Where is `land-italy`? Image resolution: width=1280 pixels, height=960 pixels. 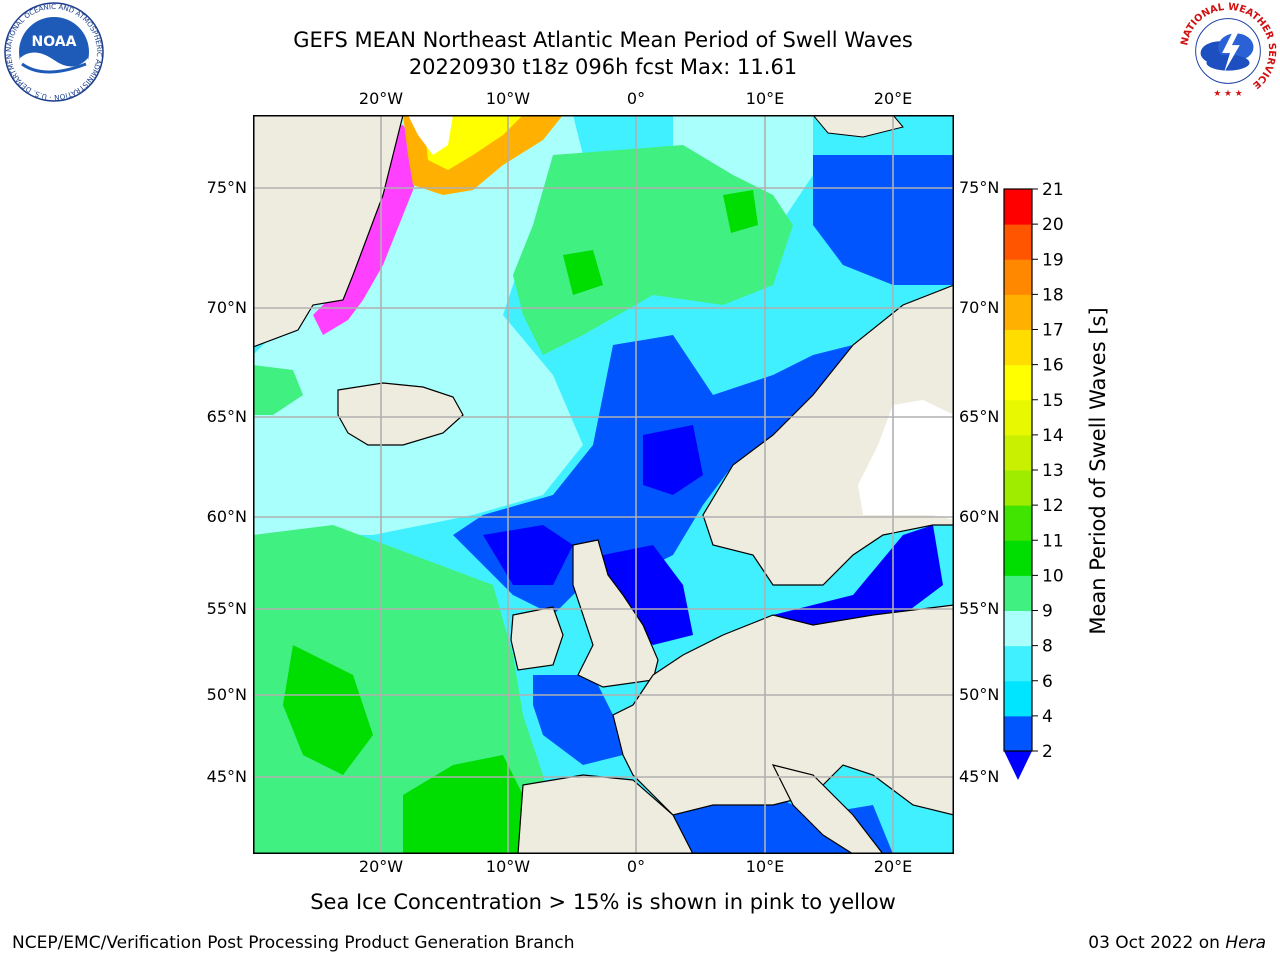 land-italy is located at coordinates (827, 809).